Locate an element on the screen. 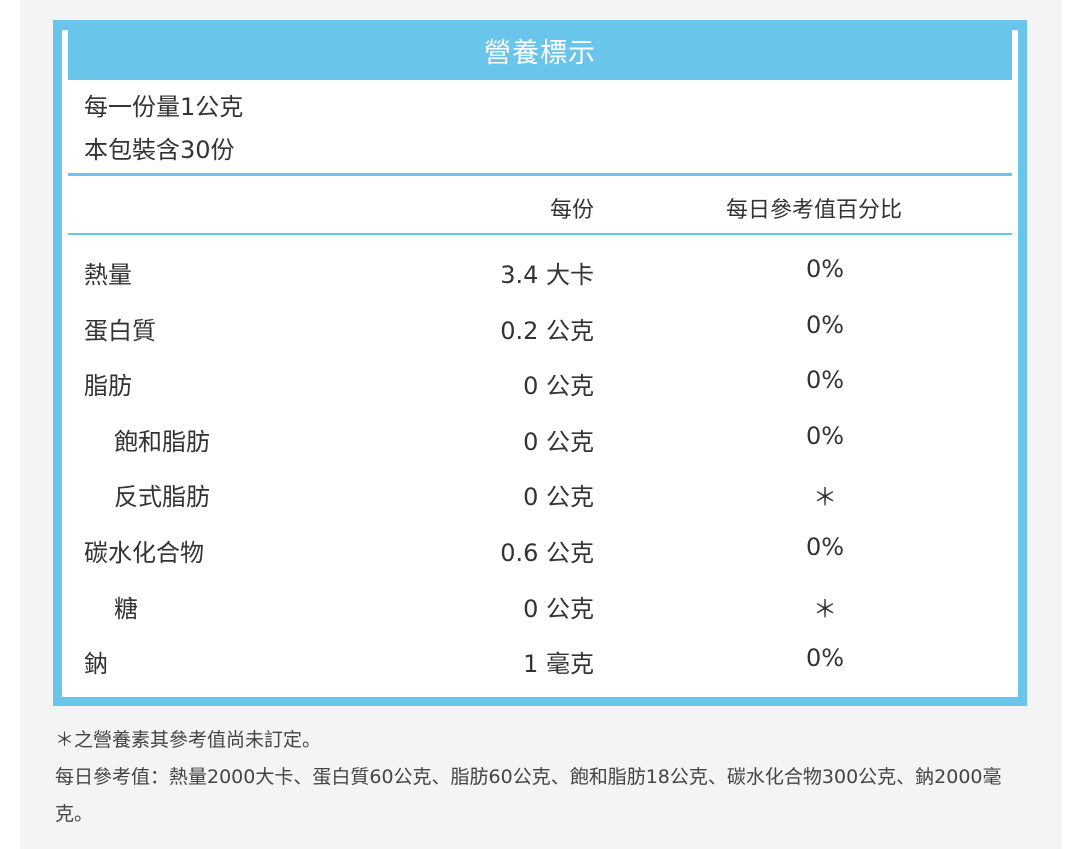 Image resolution: width=1080 pixels, height=849 pixels. nutrient-row-saturated-fat: 飽和脂肪 0 公克 0% is located at coordinates (540, 438).